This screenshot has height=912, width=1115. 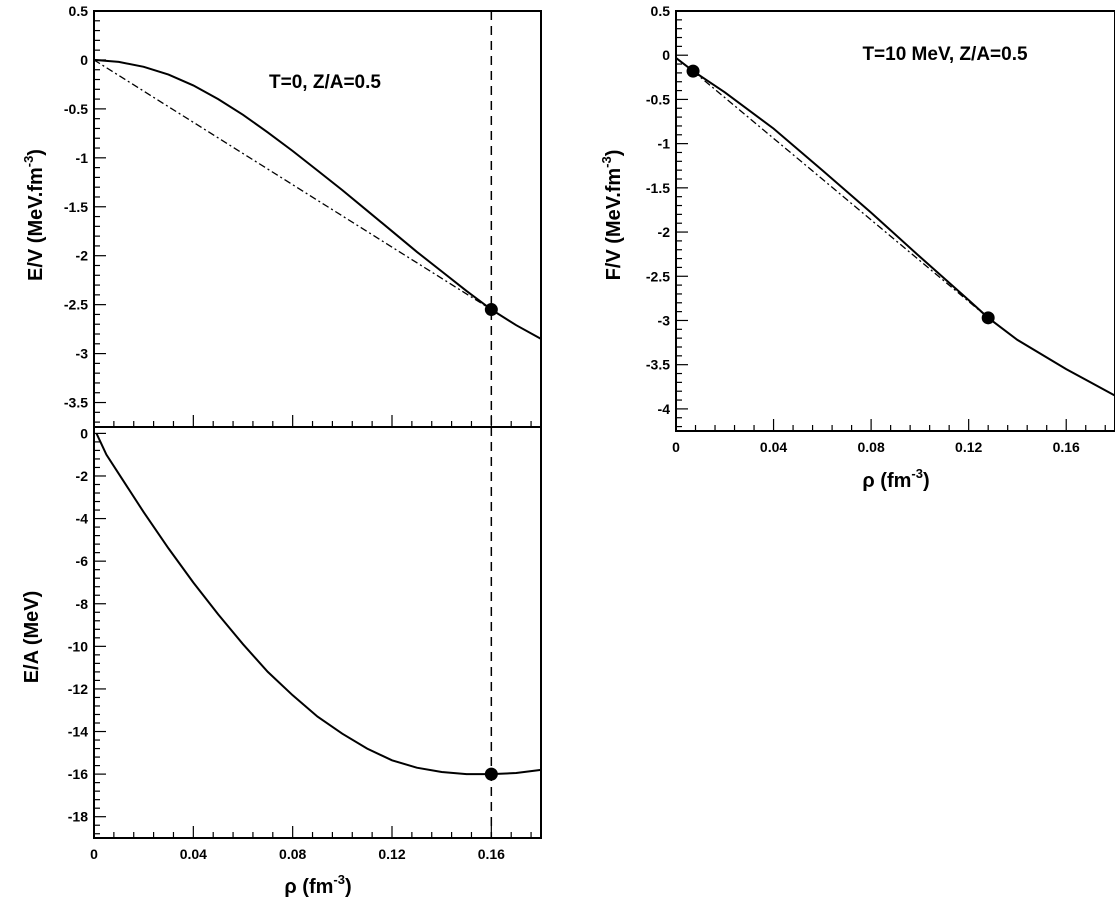 I want to click on fv-y-tick-label: 0.5, so click(x=661, y=11).